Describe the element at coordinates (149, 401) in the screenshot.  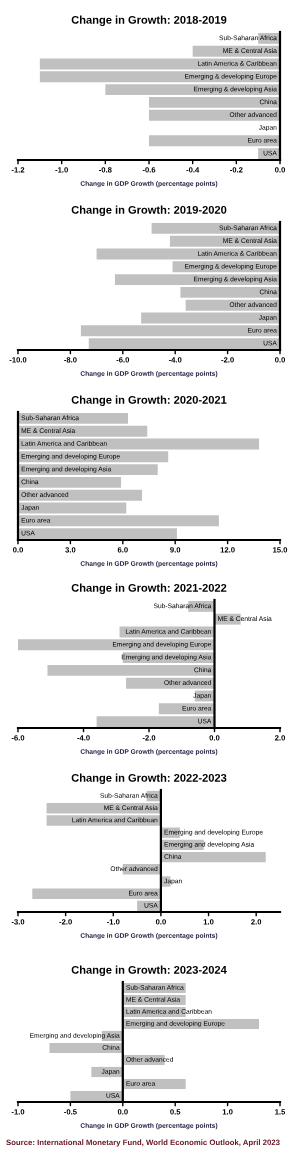
I see `chart-title: Change in Growth: 2020-2021` at that location.